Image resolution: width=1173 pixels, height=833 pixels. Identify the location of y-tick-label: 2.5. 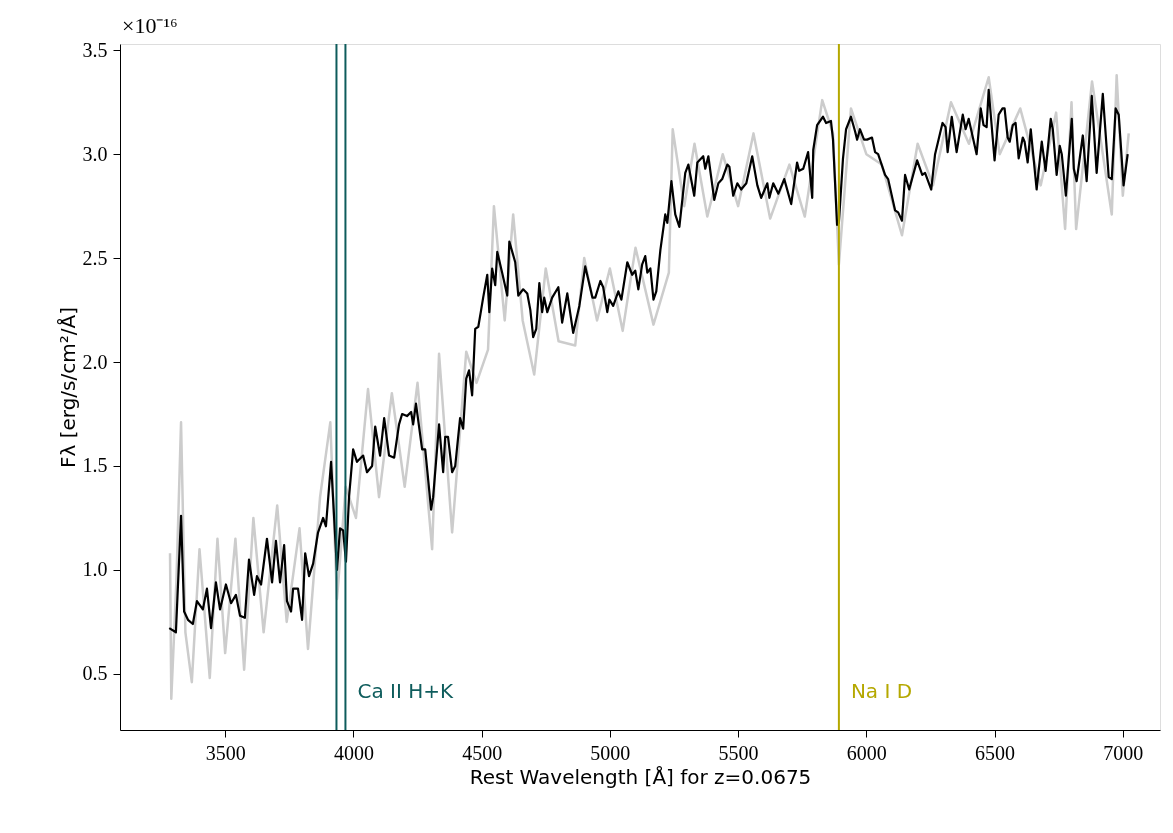
(95, 257).